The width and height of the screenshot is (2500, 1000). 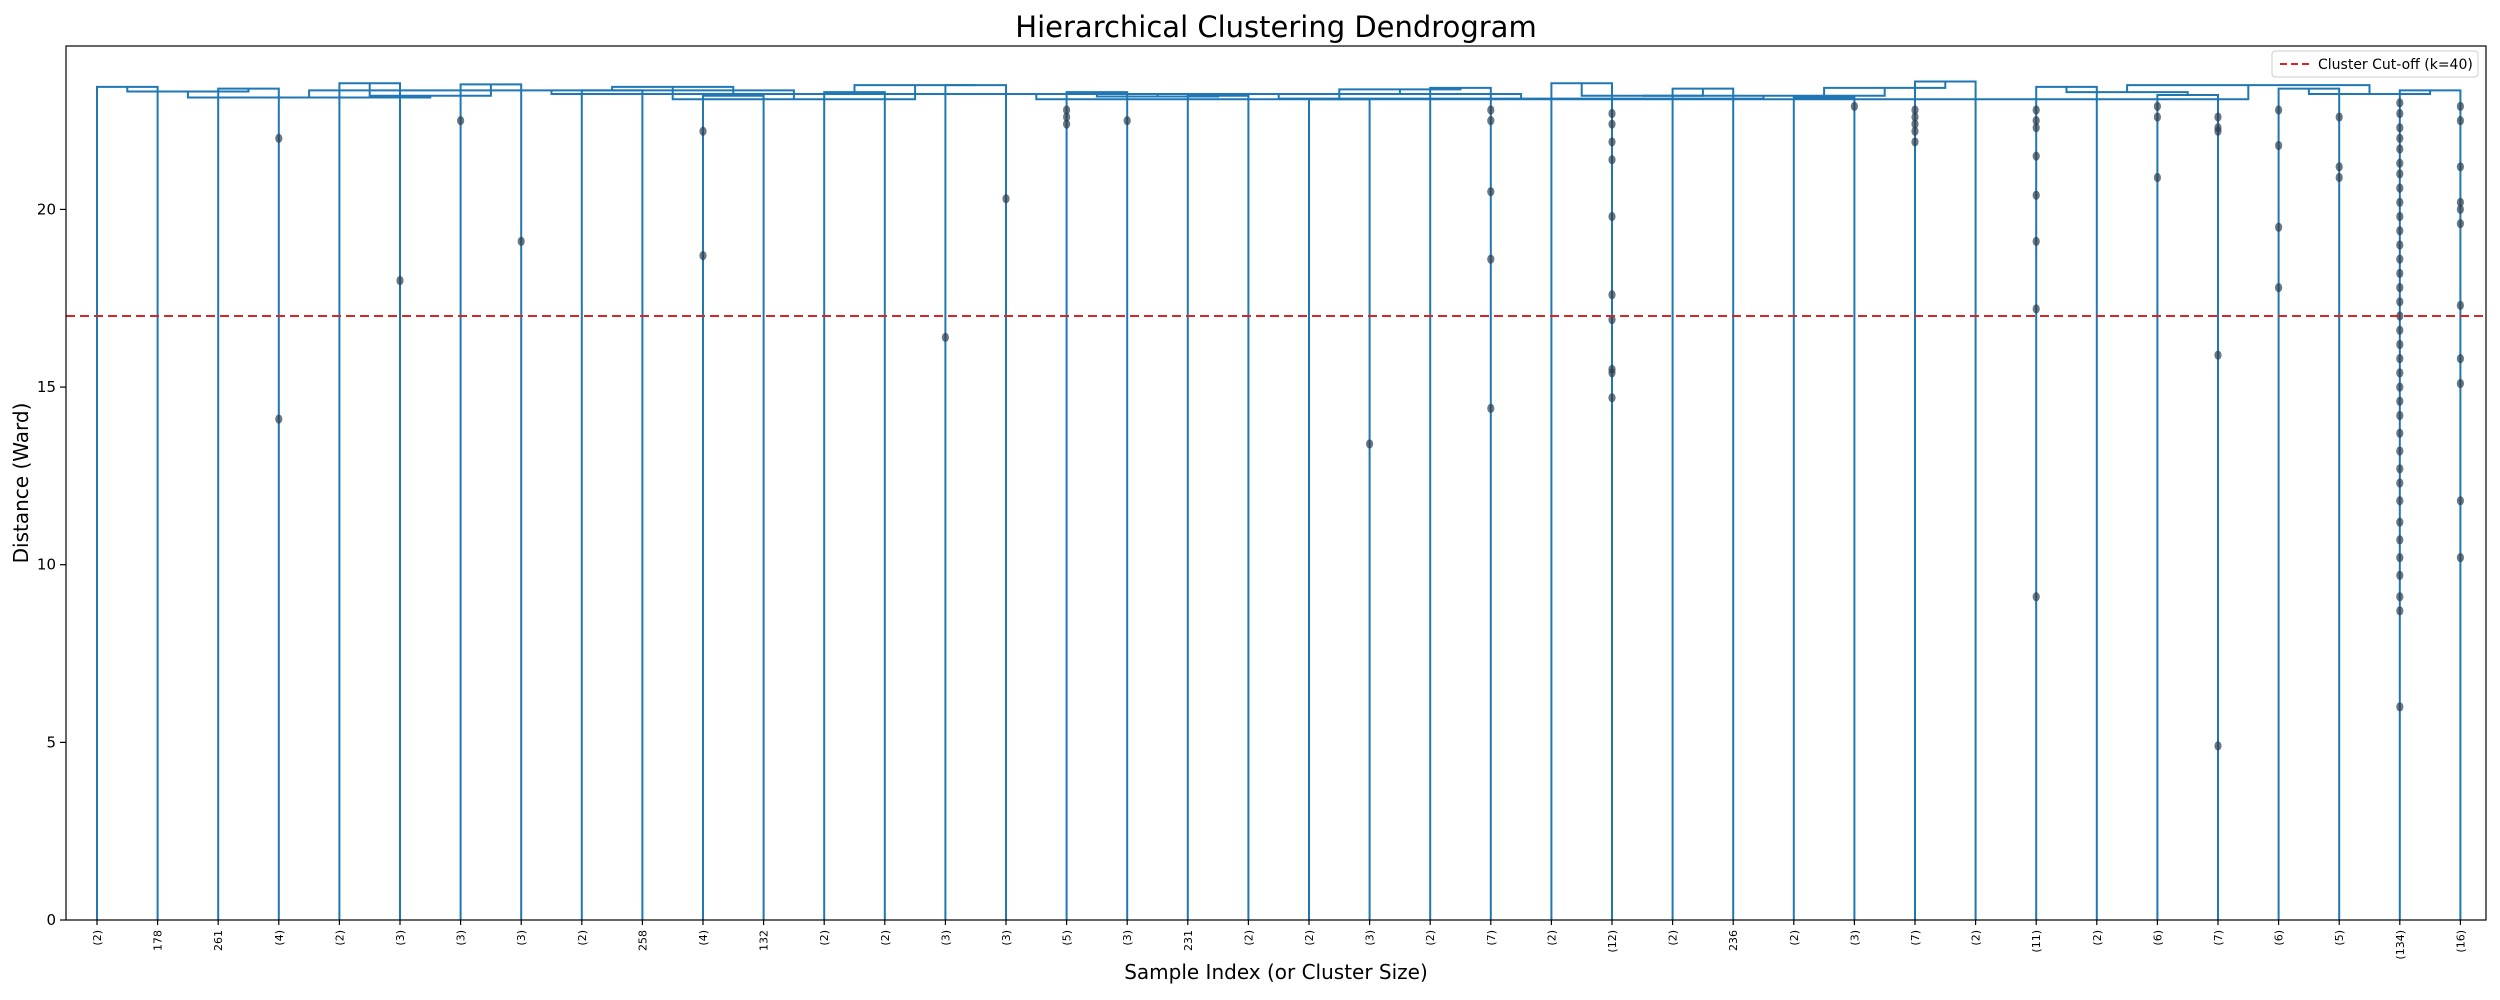 I want to click on y-tick-label: 20, so click(x=46, y=209).